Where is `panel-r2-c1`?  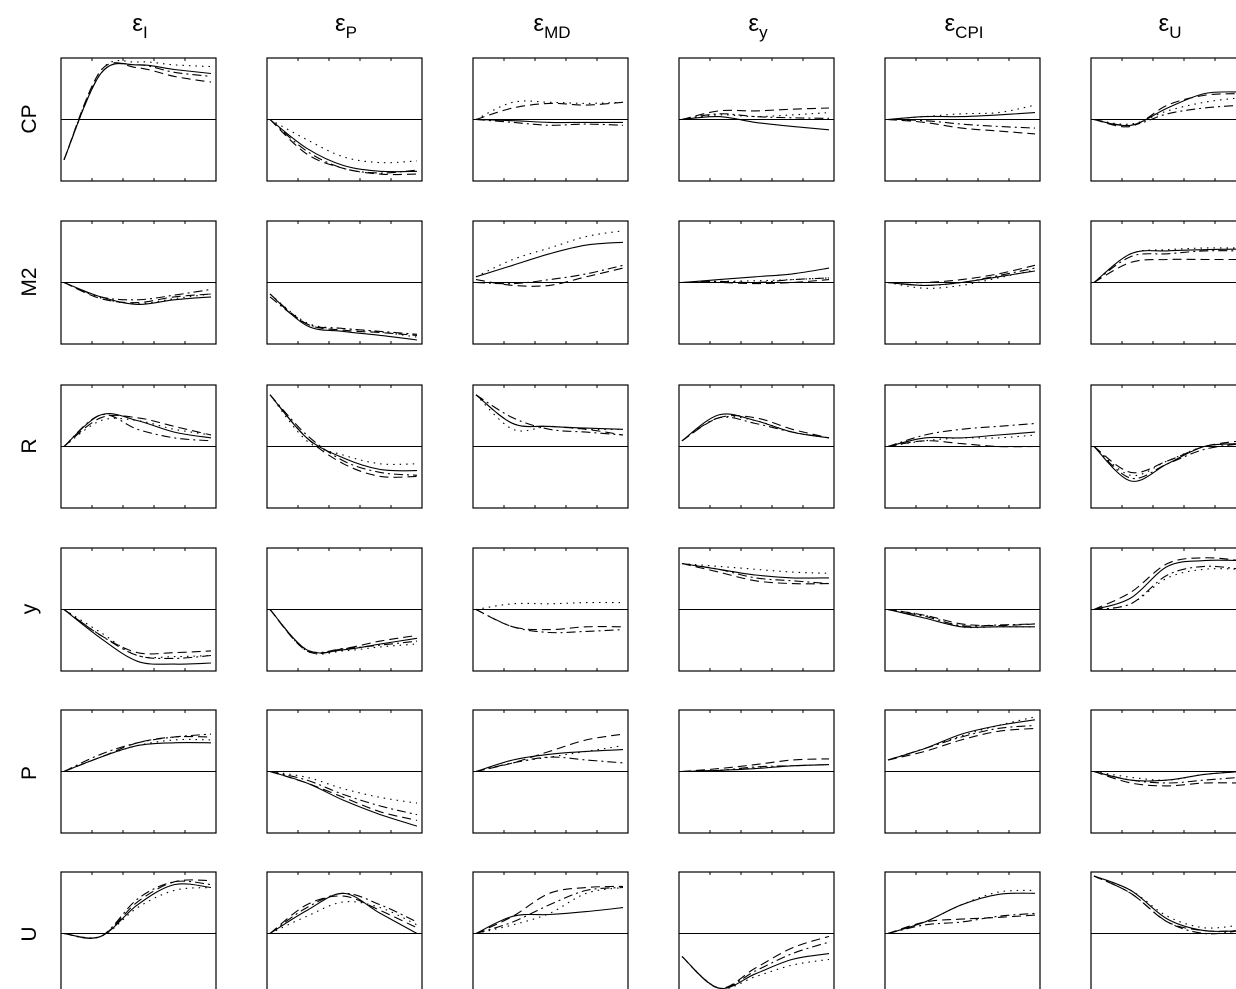
panel-r2-c1 is located at coordinates (138, 282).